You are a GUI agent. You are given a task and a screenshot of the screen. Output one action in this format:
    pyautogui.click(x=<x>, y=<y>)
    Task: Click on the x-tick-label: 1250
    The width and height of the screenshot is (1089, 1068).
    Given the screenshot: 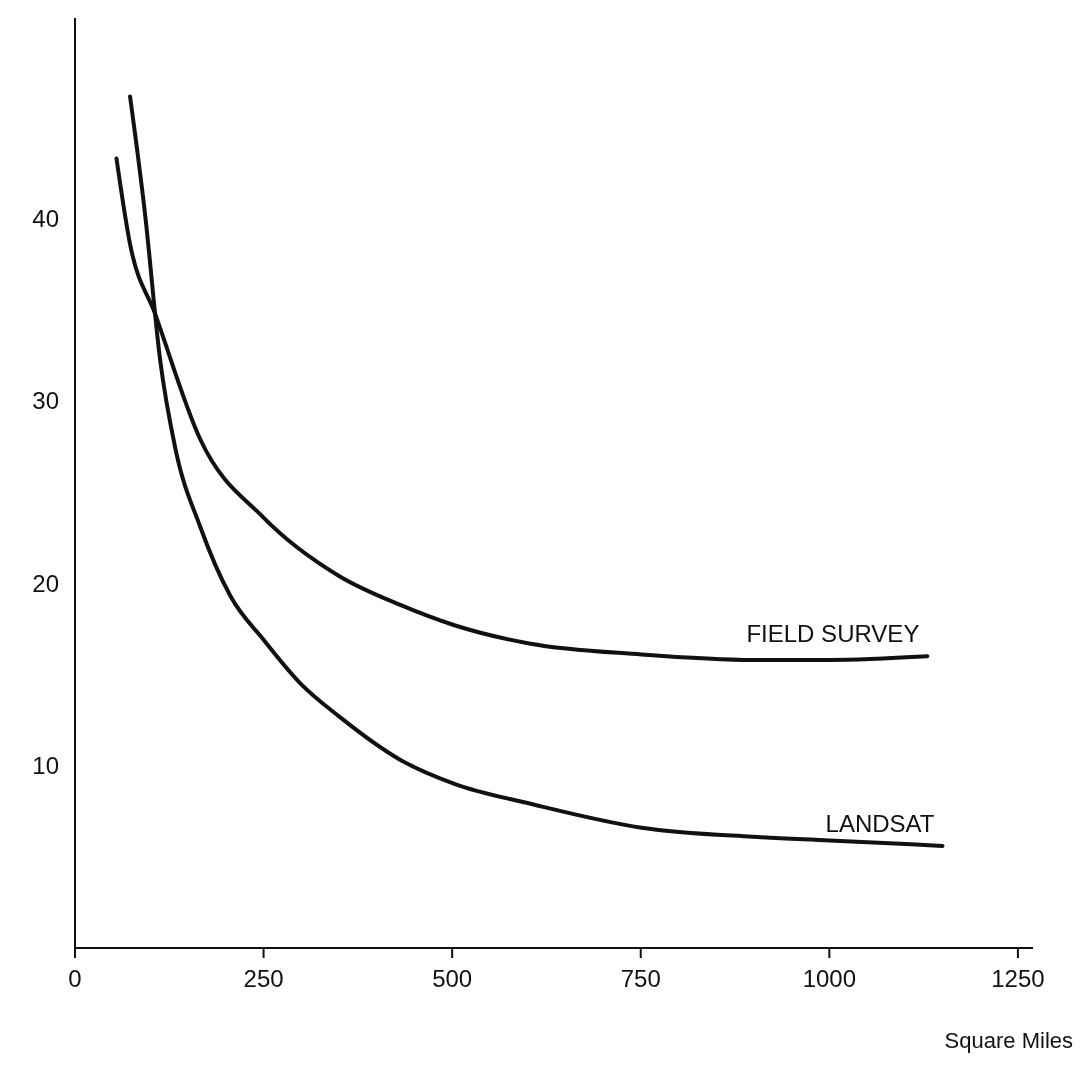 What is the action you would take?
    pyautogui.click(x=1018, y=979)
    